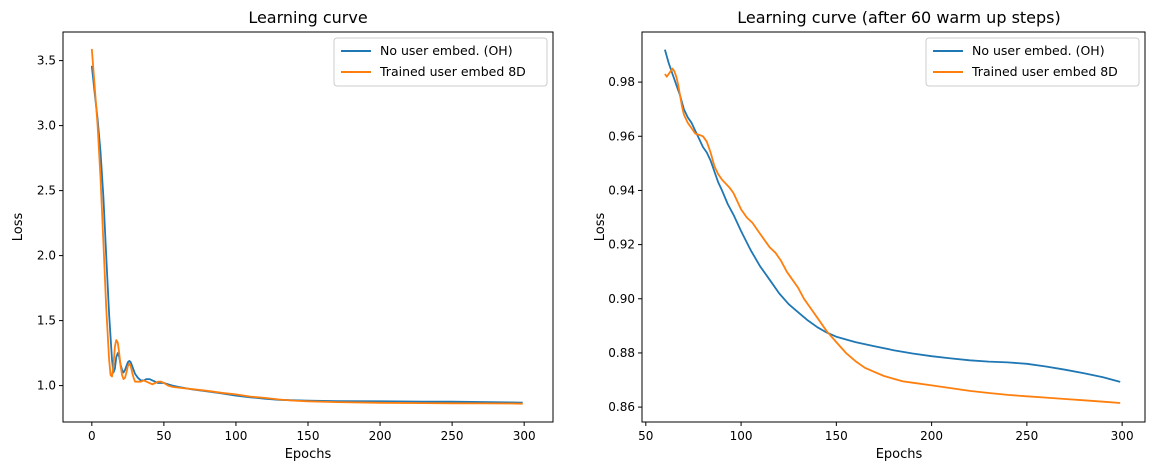 The width and height of the screenshot is (1156, 470). Describe the element at coordinates (524, 436) in the screenshot. I see `left-x-tick-label: 300` at that location.